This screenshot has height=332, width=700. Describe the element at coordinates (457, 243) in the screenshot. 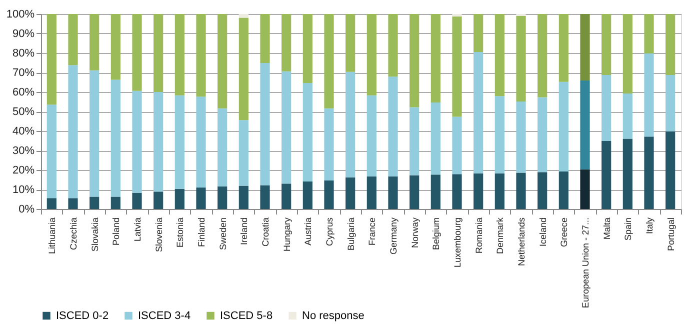

I see `x-tick-label: Luxembourg` at that location.